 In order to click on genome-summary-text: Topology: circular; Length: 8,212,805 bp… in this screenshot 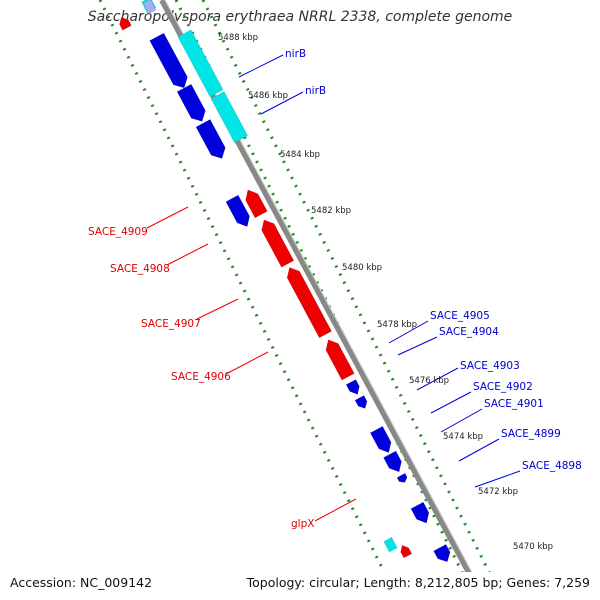, I will do `click(418, 582)`.